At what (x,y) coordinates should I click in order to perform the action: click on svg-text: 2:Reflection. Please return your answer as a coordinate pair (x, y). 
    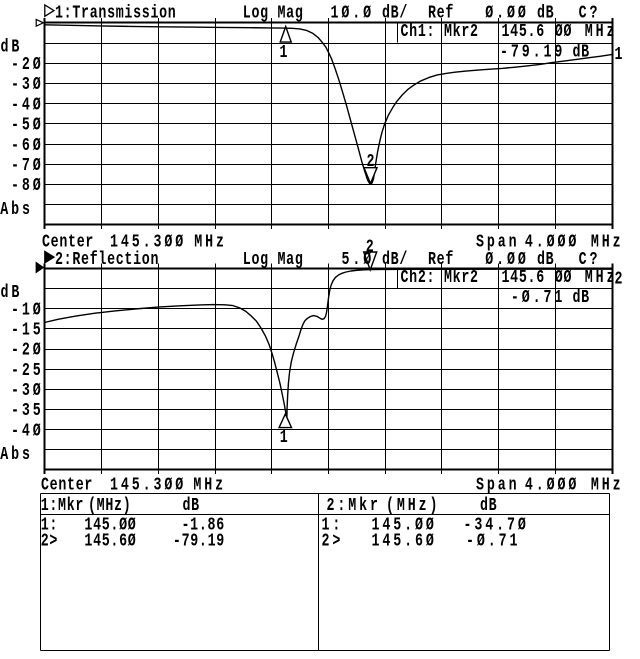
    Looking at the image, I should click on (107, 259).